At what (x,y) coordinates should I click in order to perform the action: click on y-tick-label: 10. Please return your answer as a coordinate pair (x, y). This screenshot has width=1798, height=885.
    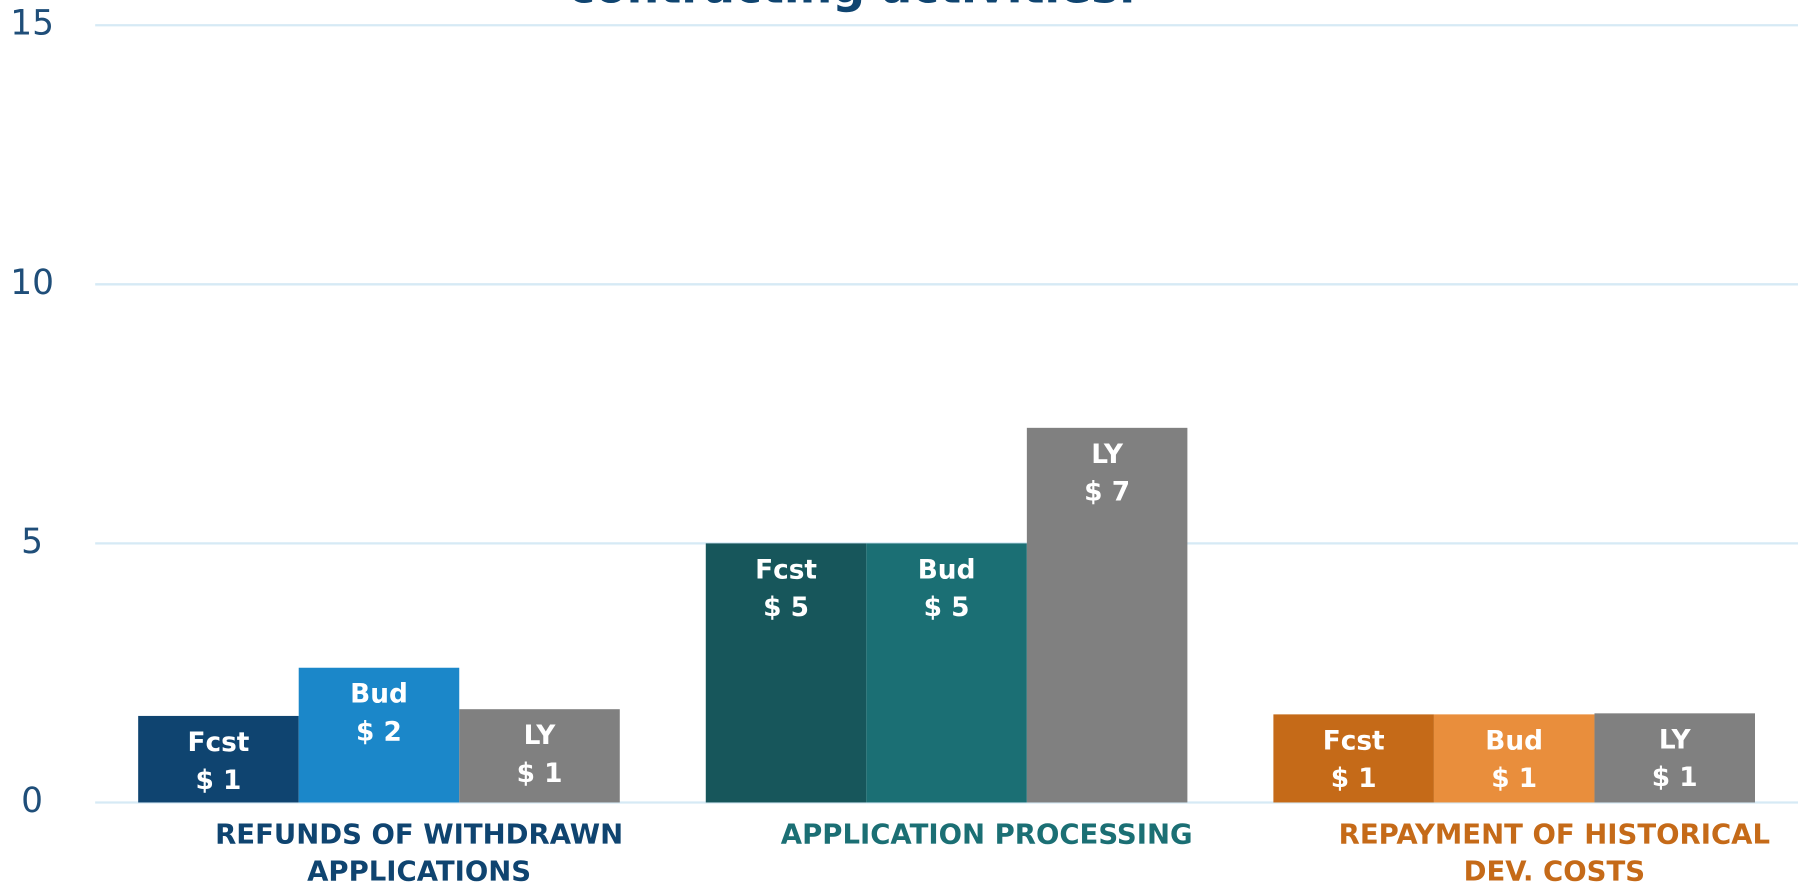
    Looking at the image, I should click on (32, 283).